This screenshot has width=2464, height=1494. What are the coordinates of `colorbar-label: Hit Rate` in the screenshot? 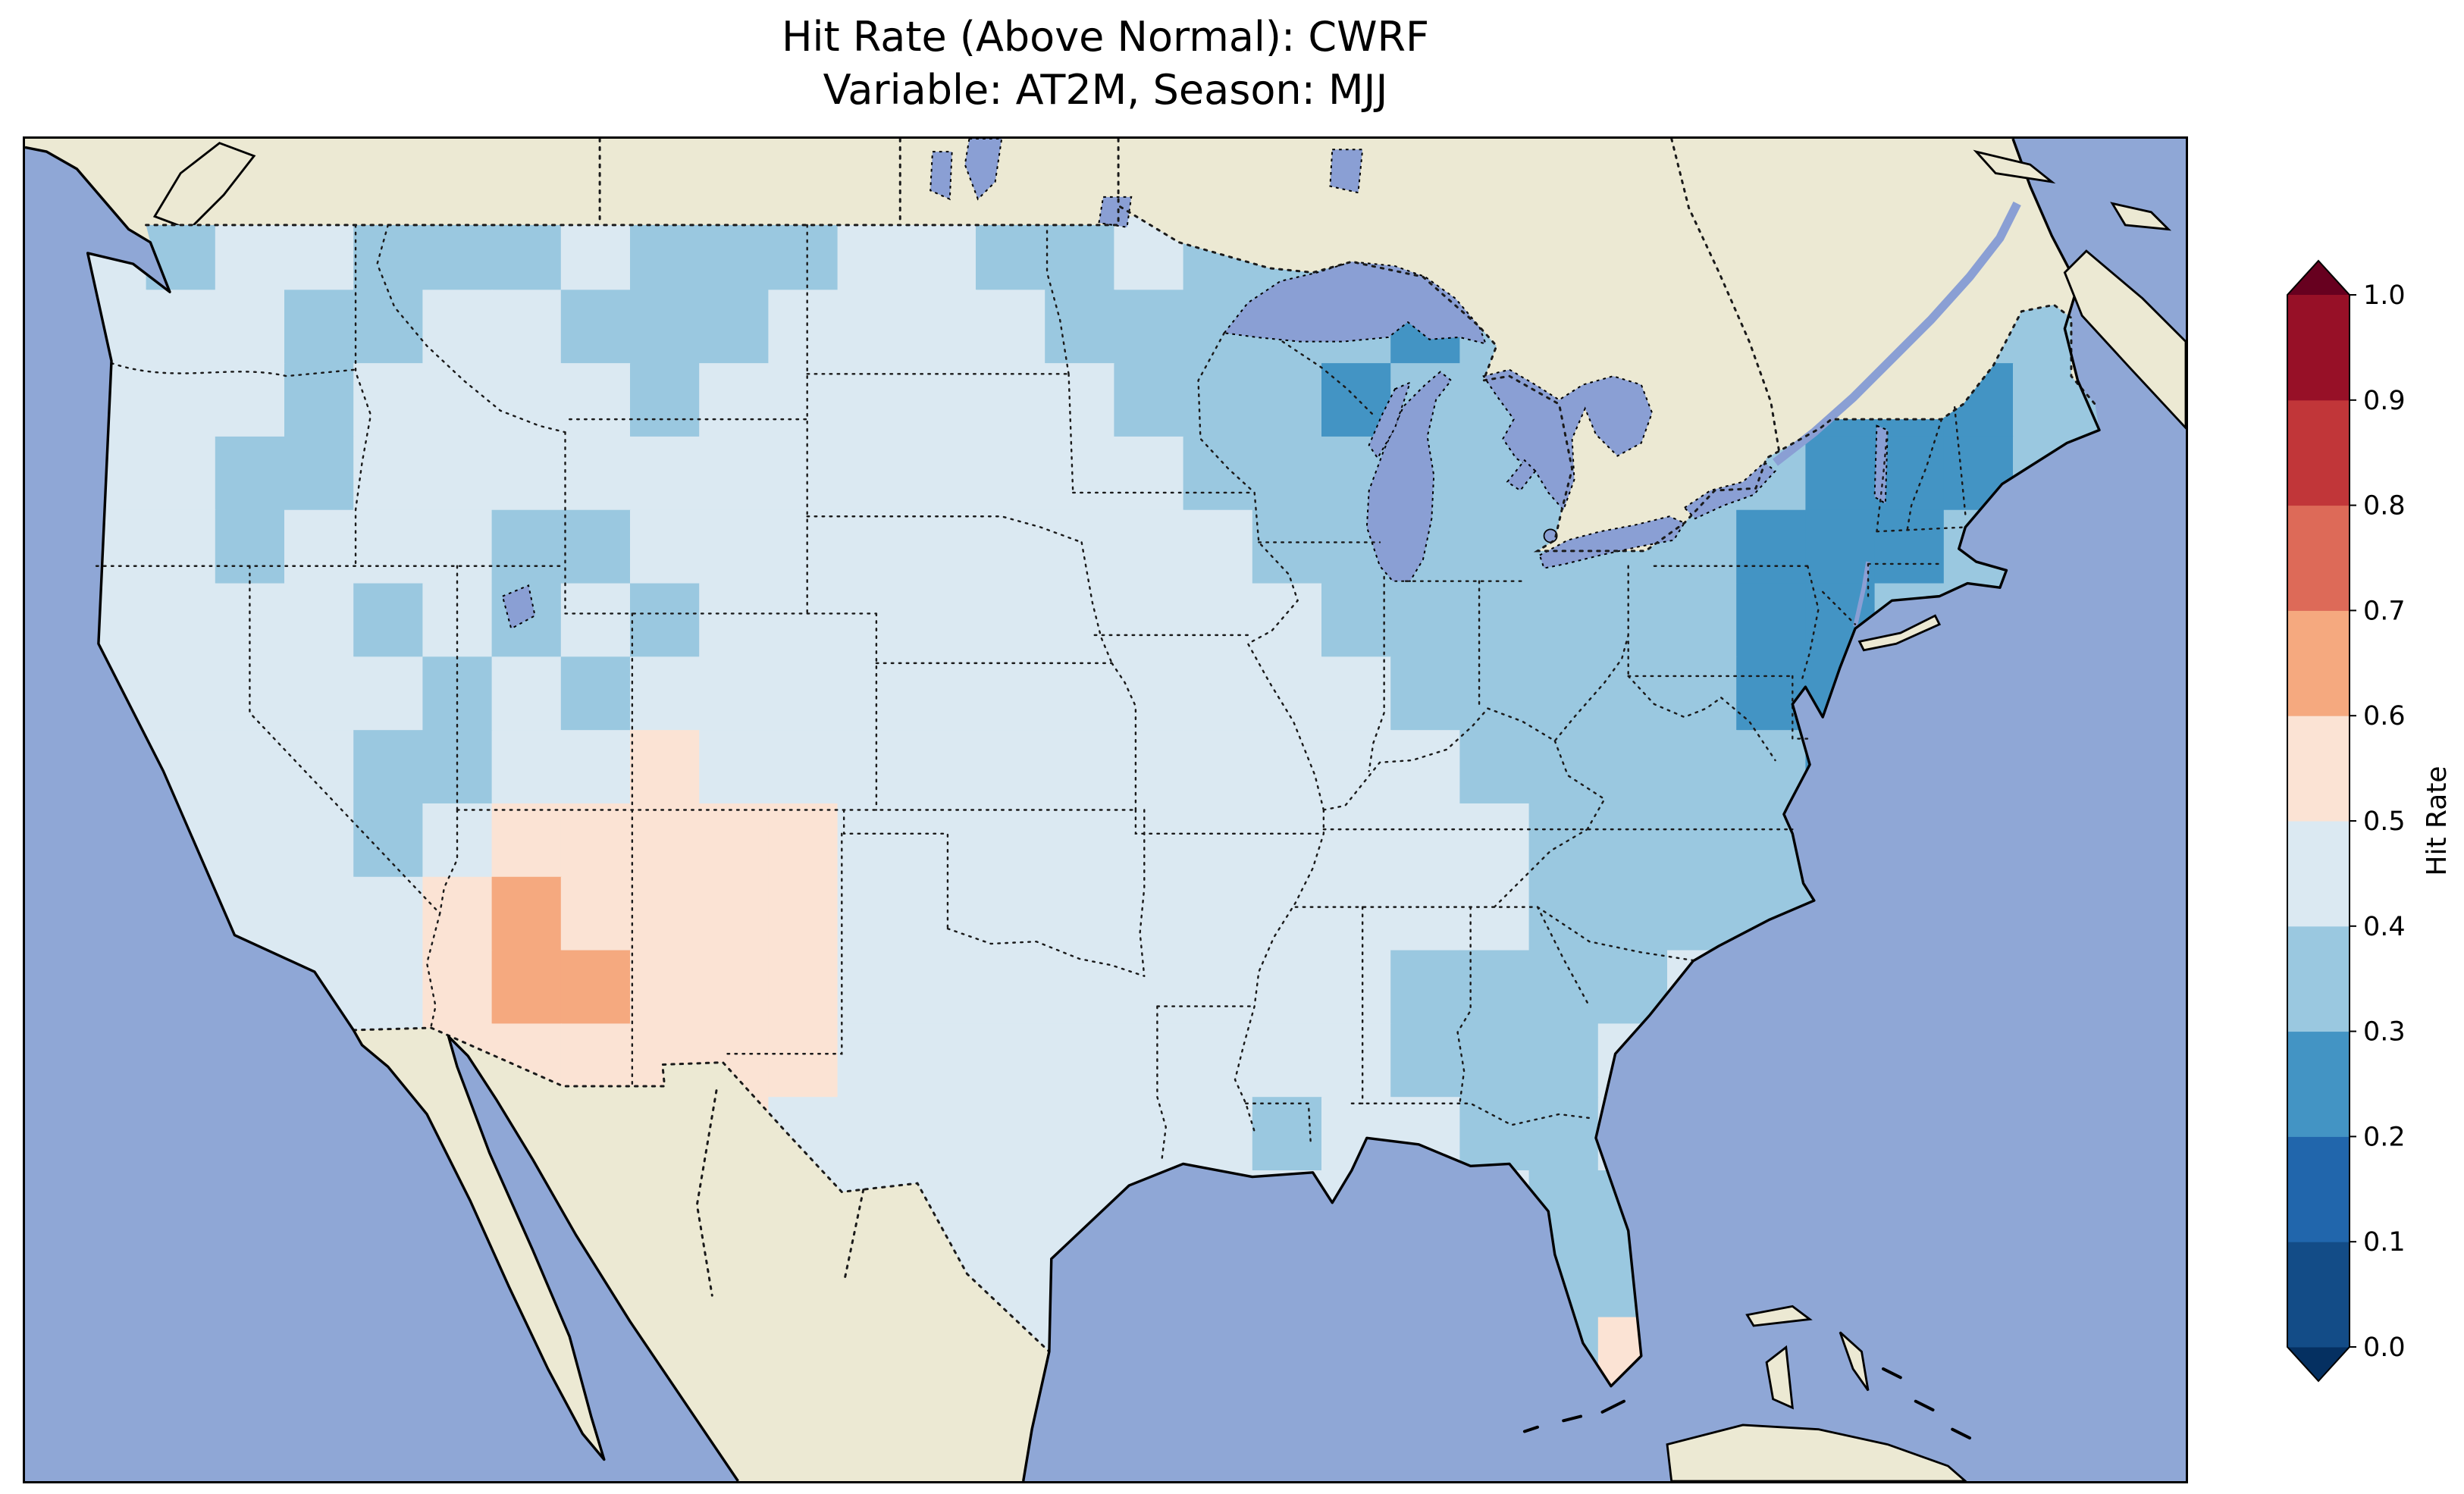 It's located at (2437, 820).